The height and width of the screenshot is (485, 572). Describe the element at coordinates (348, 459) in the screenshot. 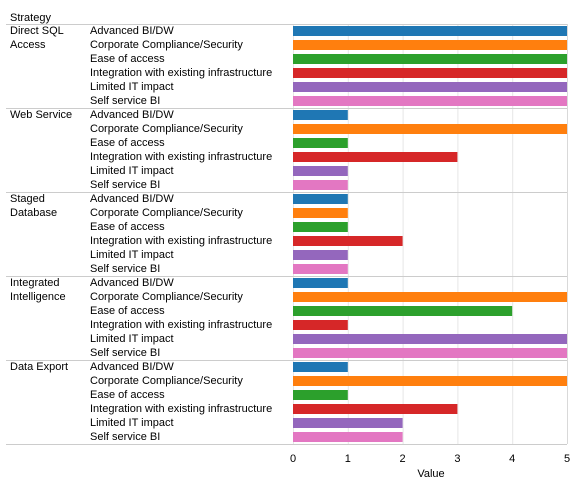

I see `x-tick-label: 1` at that location.